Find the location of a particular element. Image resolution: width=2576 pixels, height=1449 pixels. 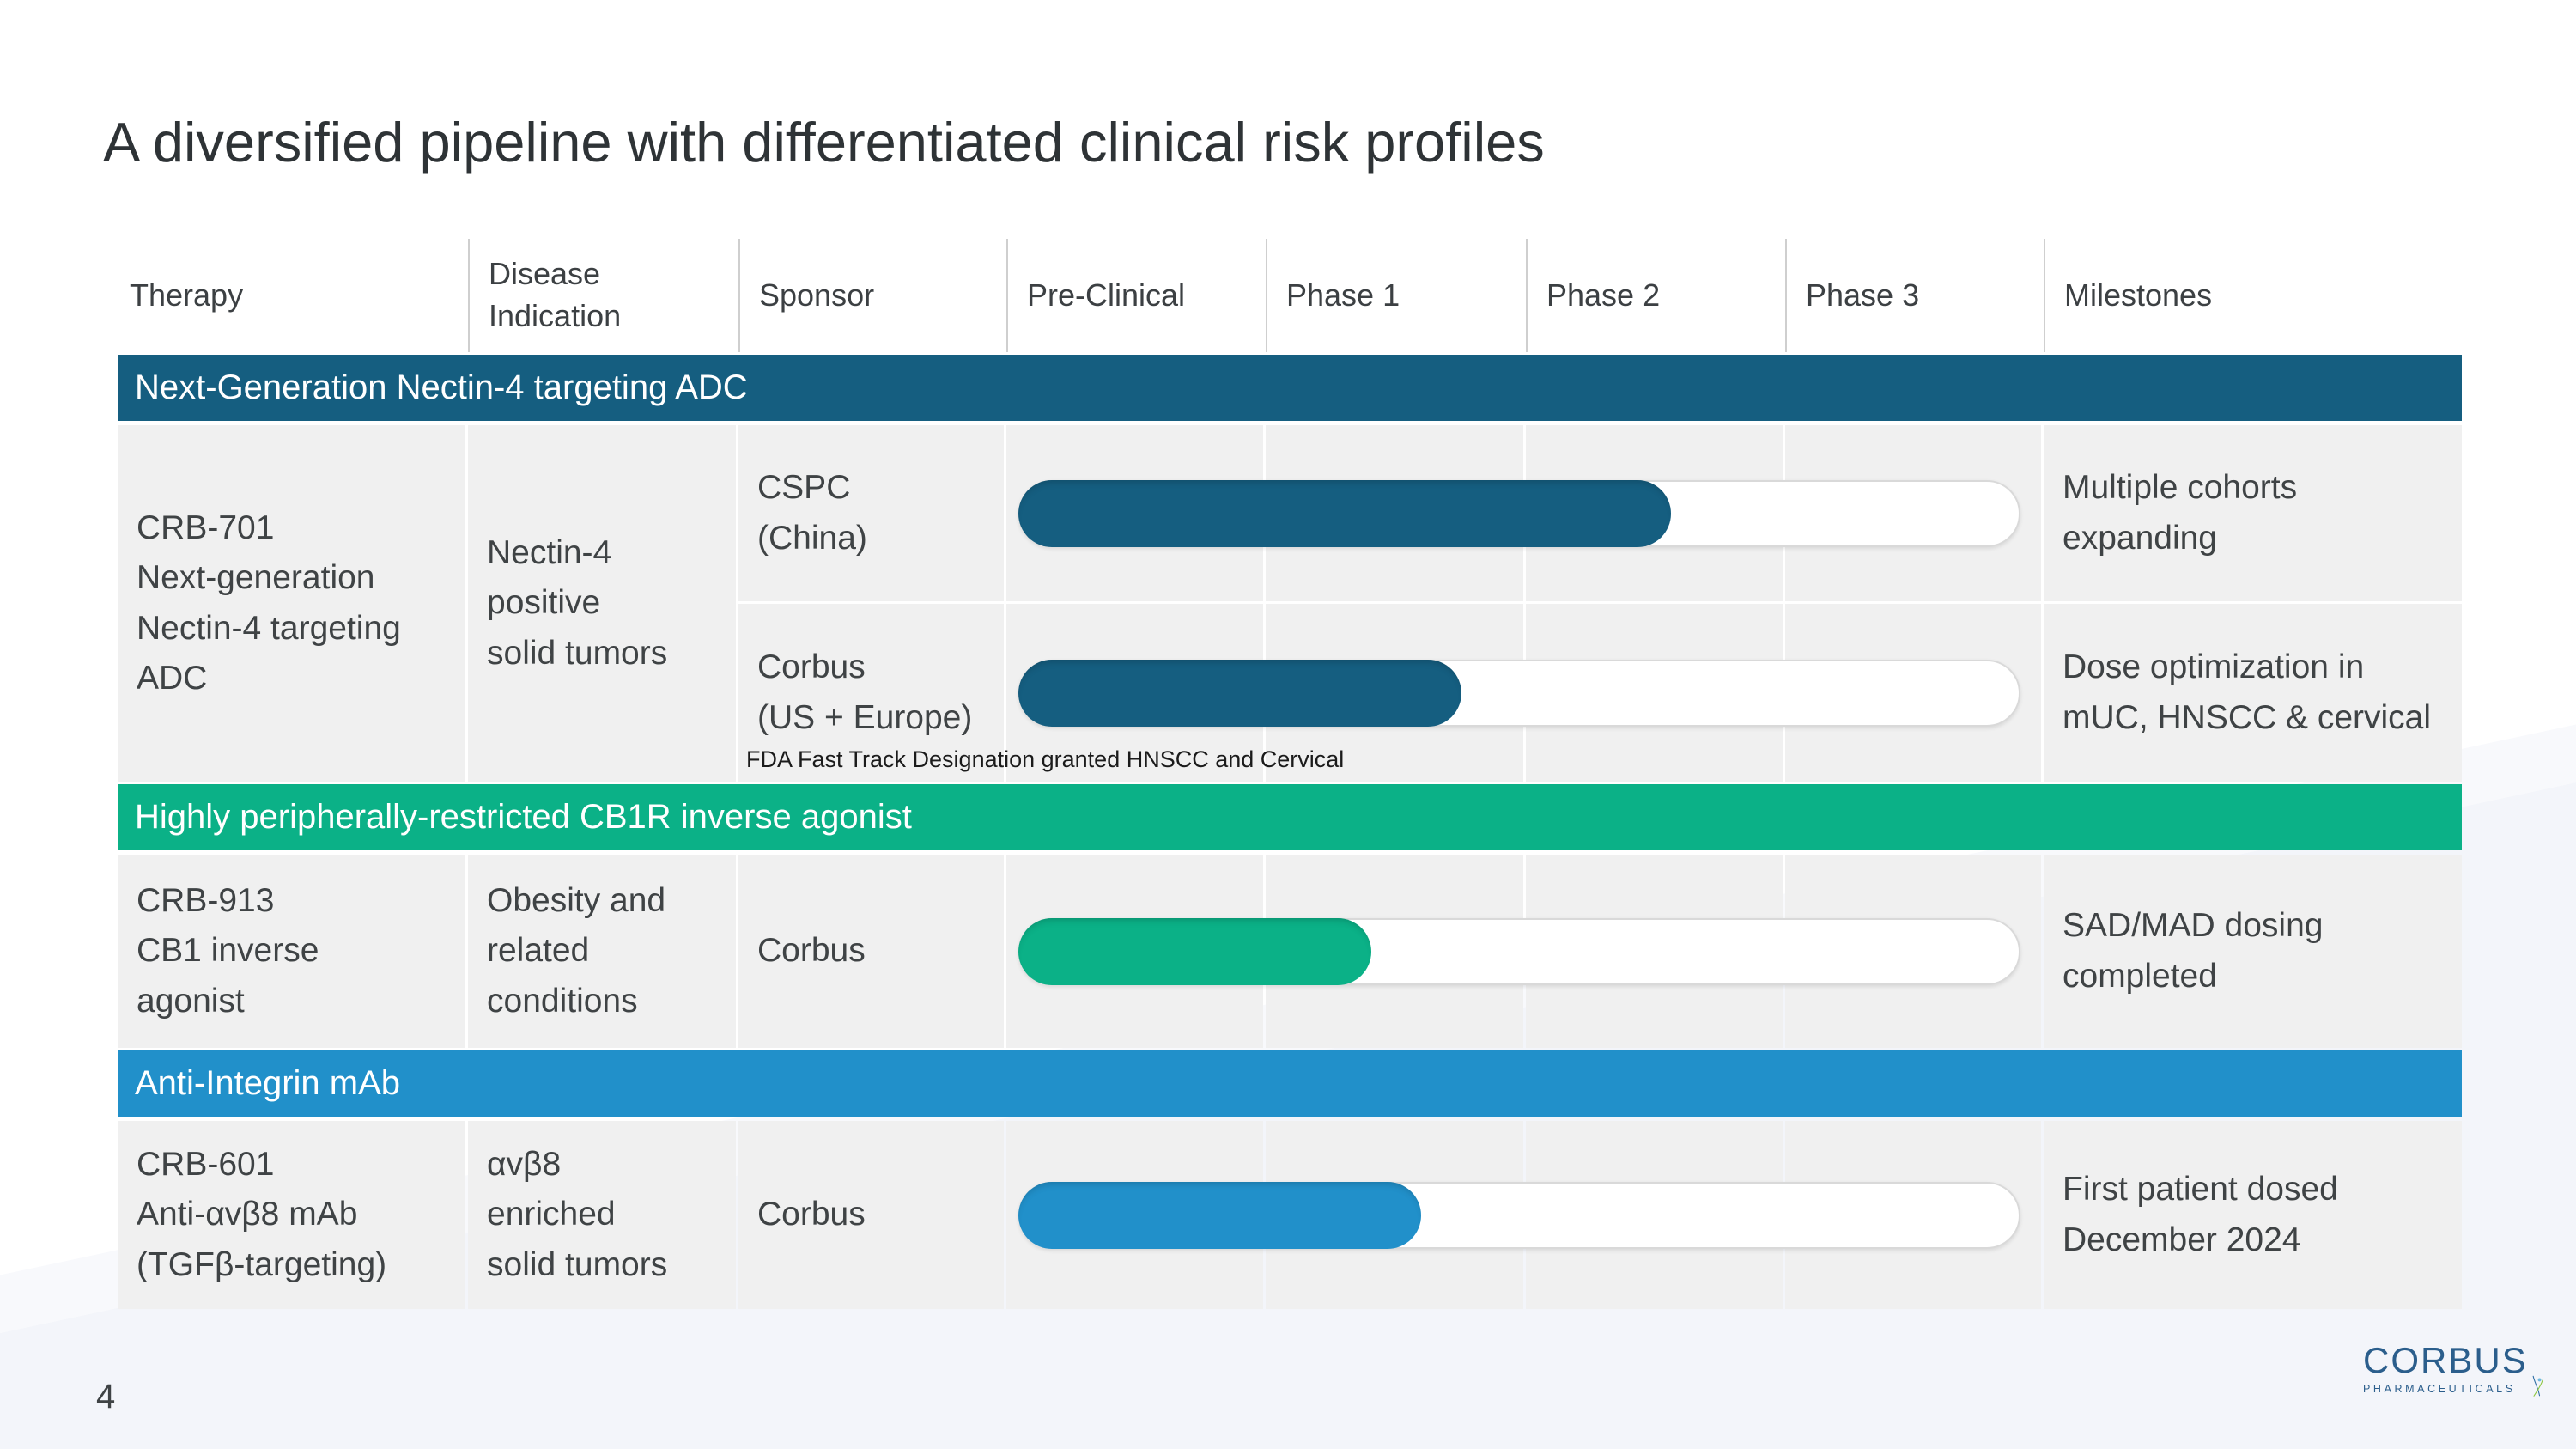

milestone-cell: Multiple cohorts expanding is located at coordinates (2253, 513).